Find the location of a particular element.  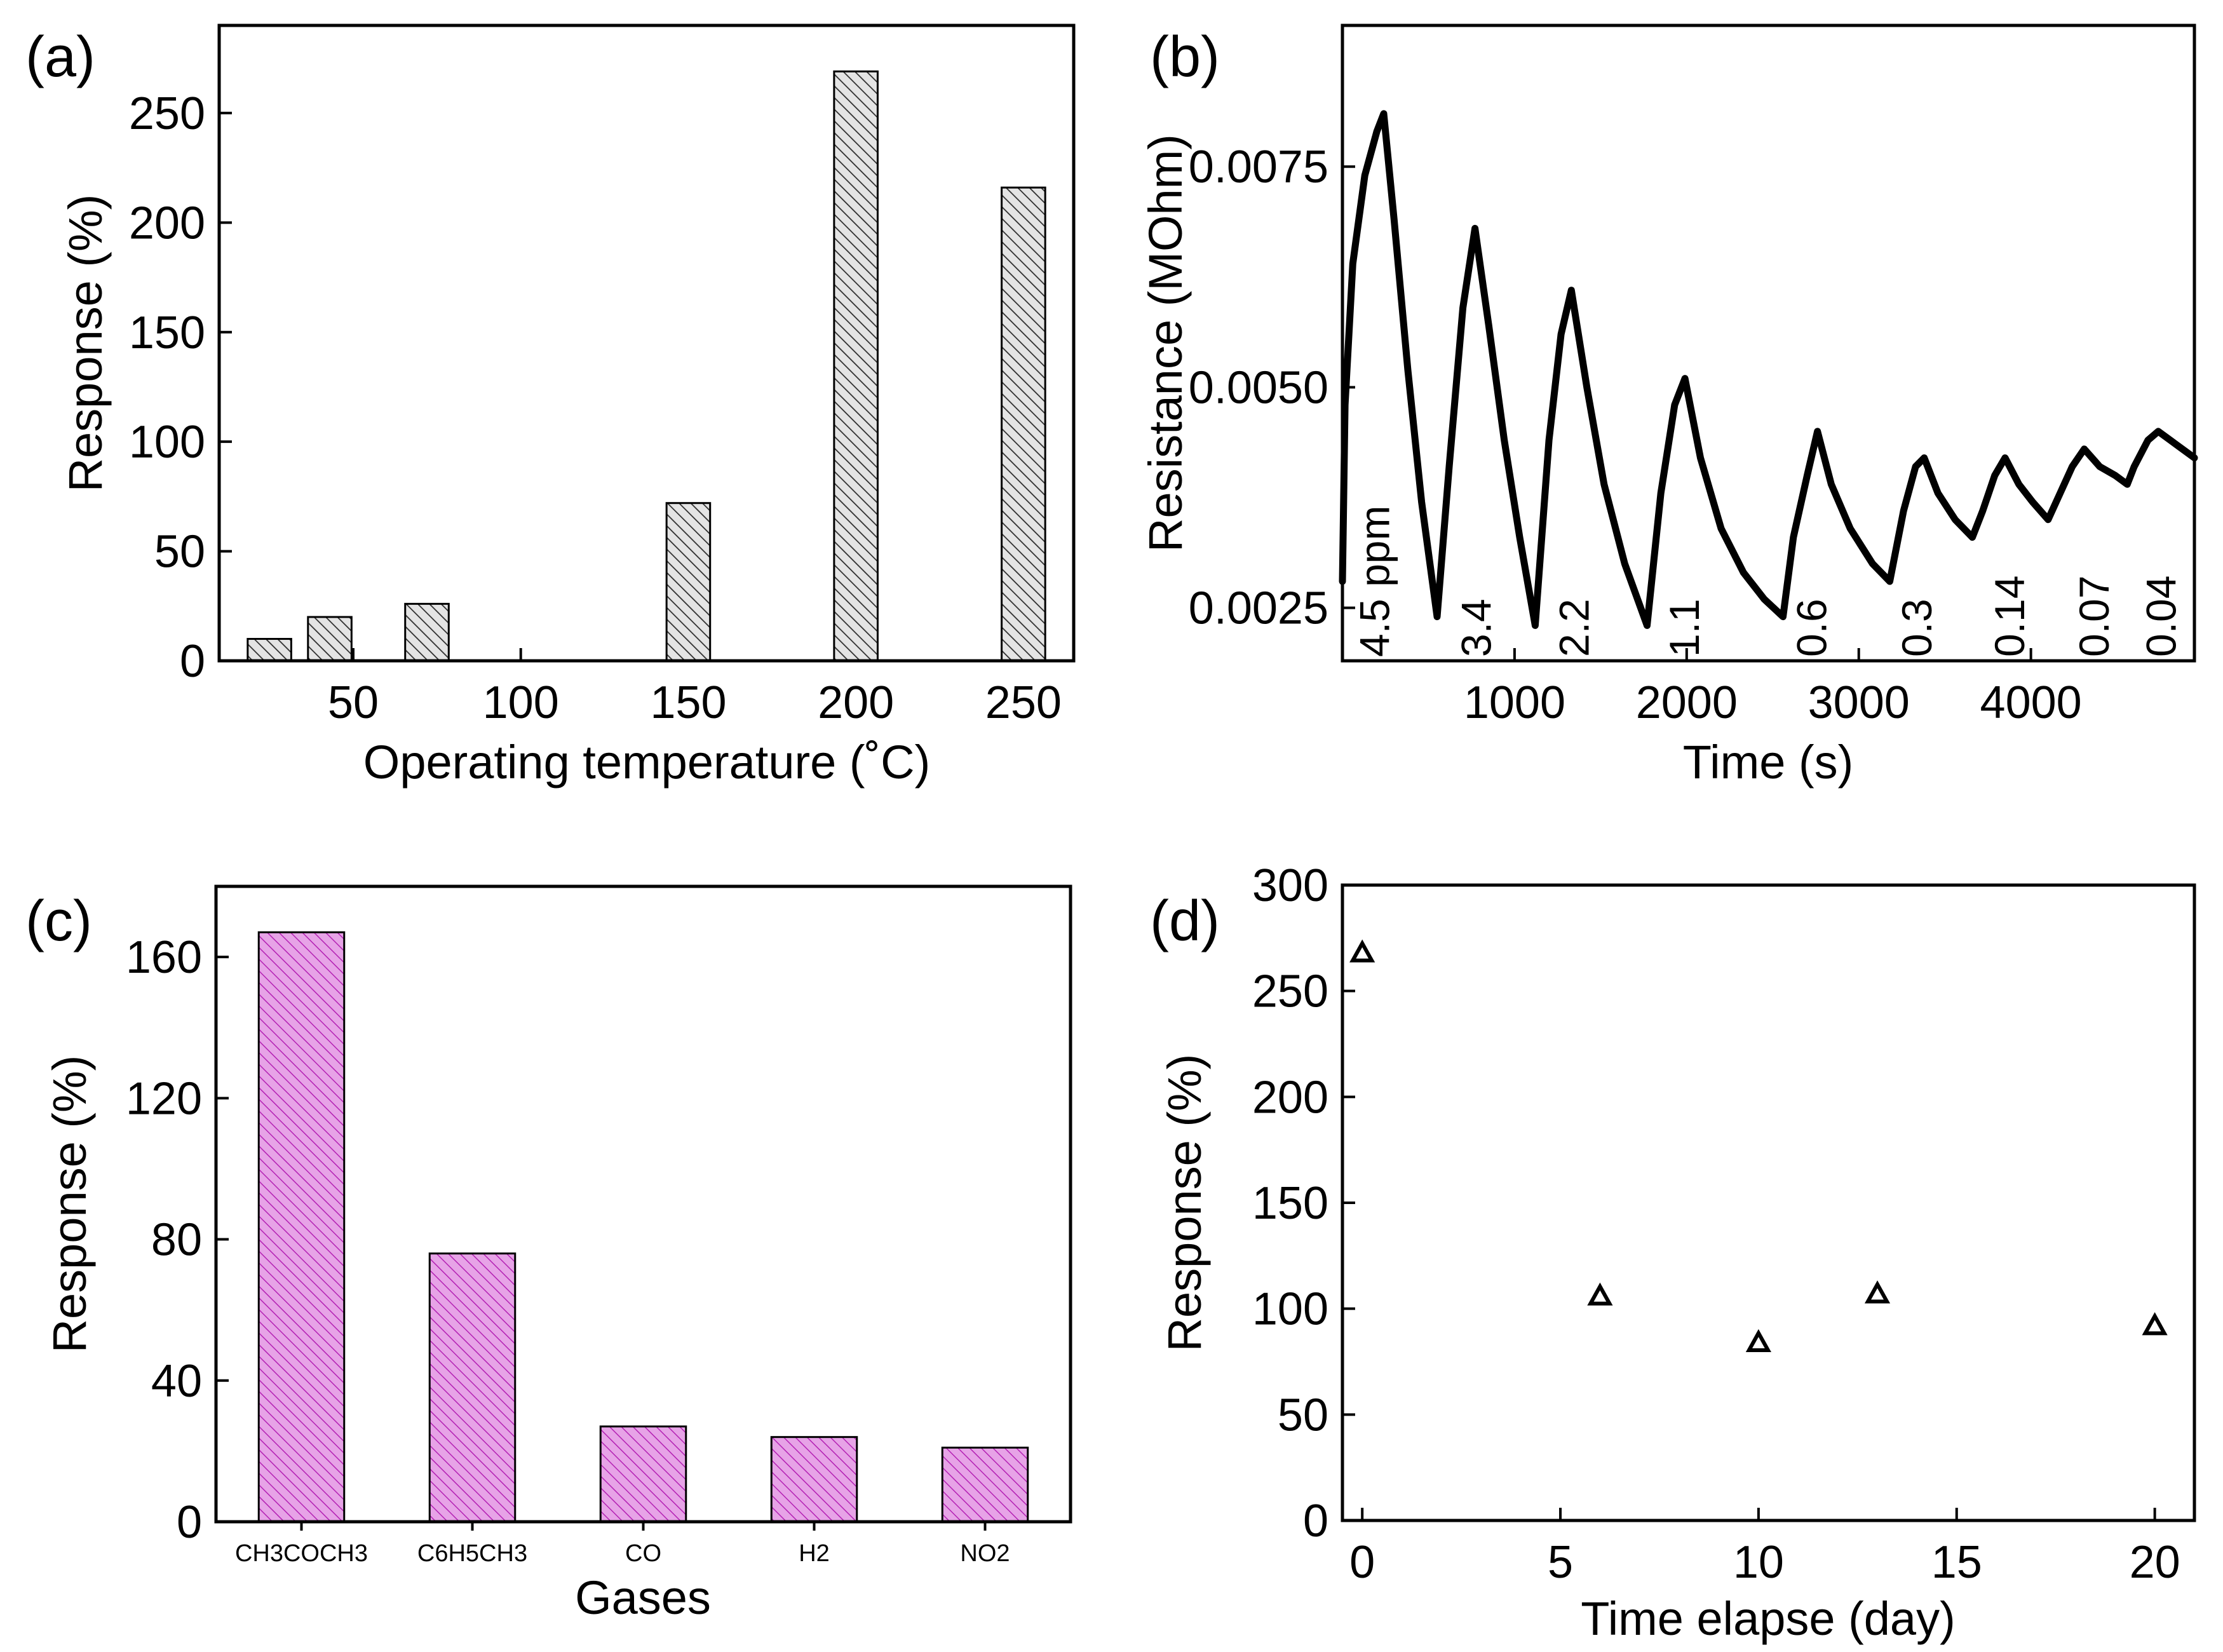

panel-d-plot-frame is located at coordinates (1769, 1202).